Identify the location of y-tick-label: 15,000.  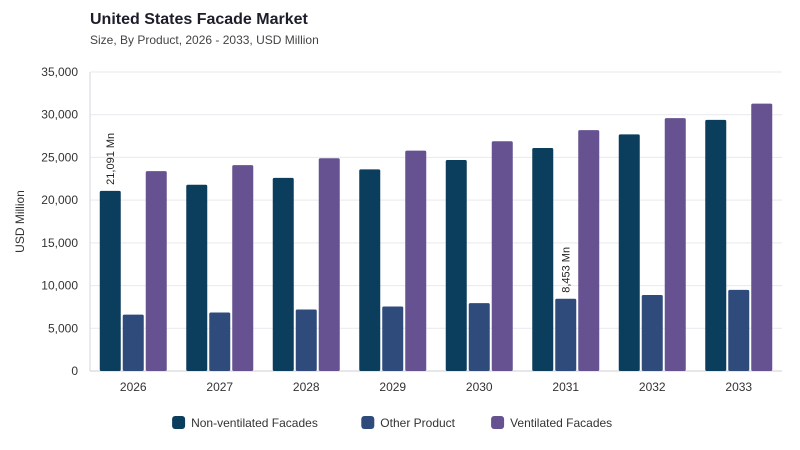
(59, 243).